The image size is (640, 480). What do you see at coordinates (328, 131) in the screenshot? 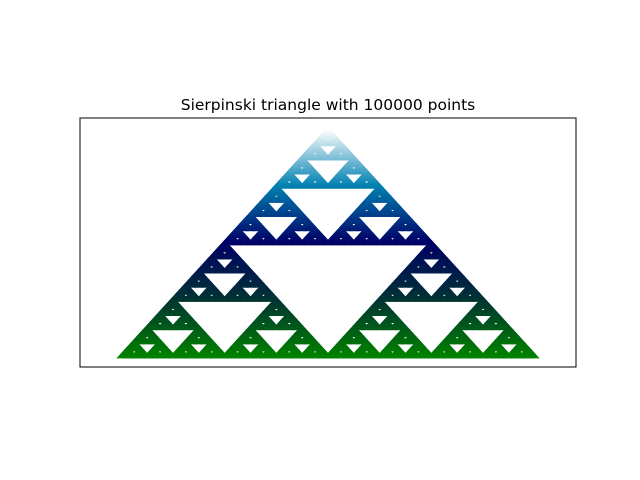
I see `sierpinski-point-cluster` at bounding box center [328, 131].